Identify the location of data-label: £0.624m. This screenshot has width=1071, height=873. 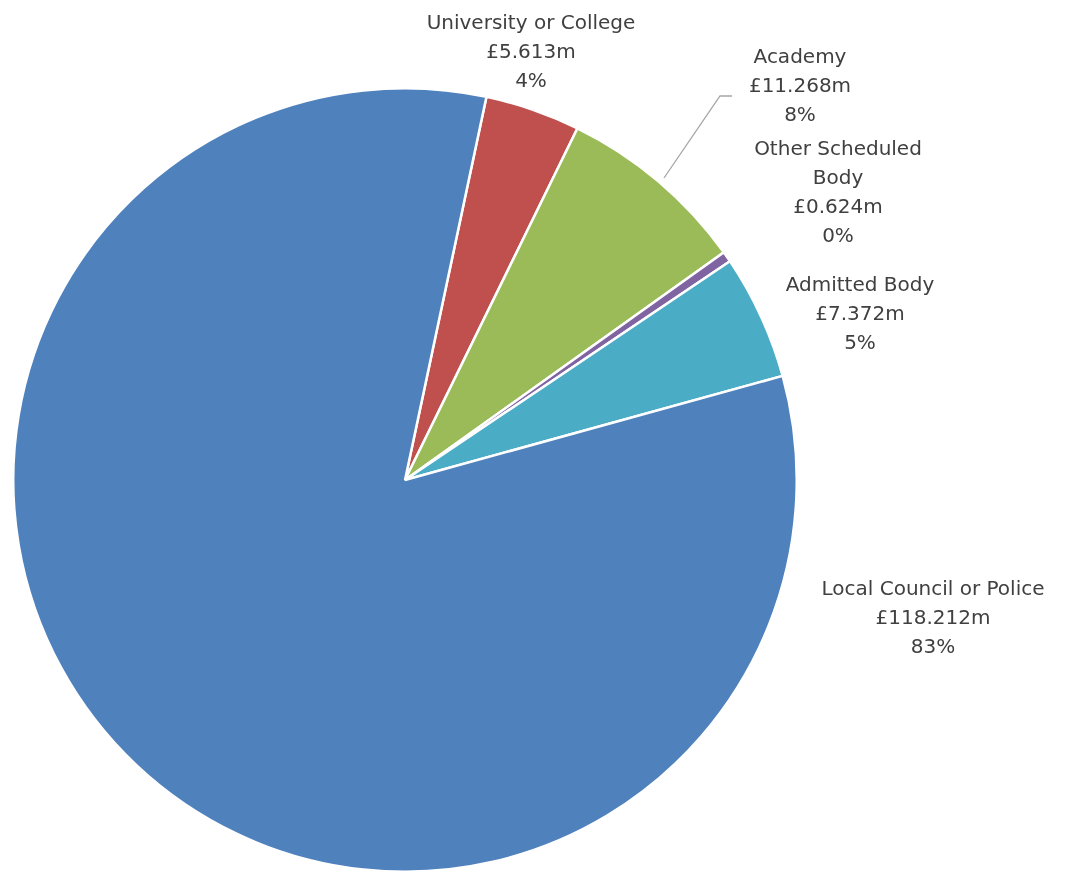
(838, 206).